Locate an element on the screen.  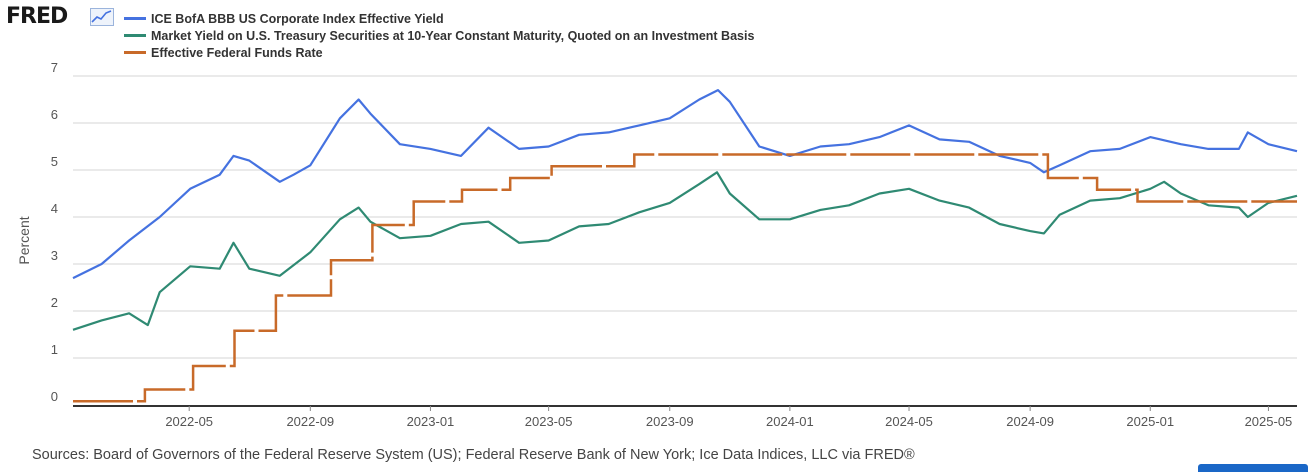
x-tick-label: 2025-01 is located at coordinates (1150, 421).